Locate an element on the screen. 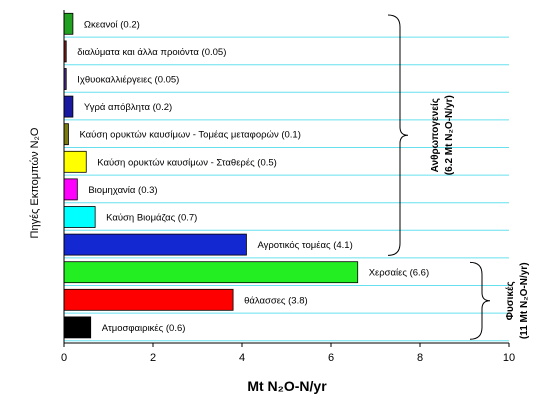 The image size is (548, 404). bar-label: Ατμοσφαιρικές (0.6) is located at coordinates (144, 328).